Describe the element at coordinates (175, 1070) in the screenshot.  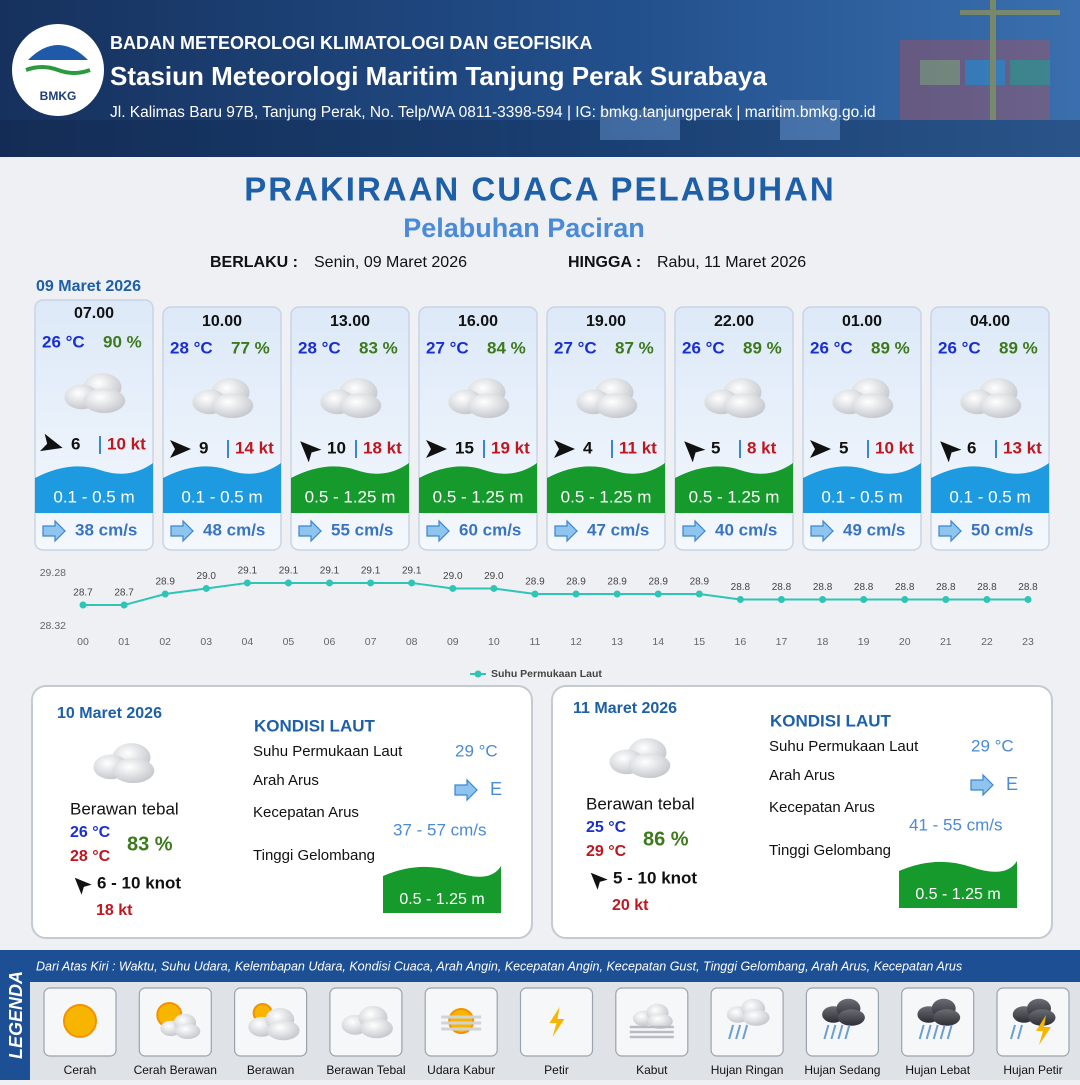
I see `legend-item: Cerah Berawan` at that location.